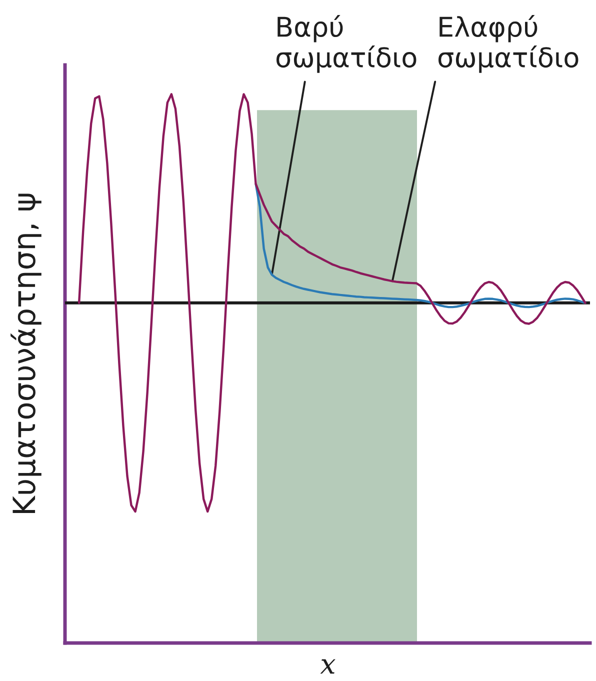 This screenshot has height=681, width=596. Describe the element at coordinates (328, 666) in the screenshot. I see `text: x` at that location.